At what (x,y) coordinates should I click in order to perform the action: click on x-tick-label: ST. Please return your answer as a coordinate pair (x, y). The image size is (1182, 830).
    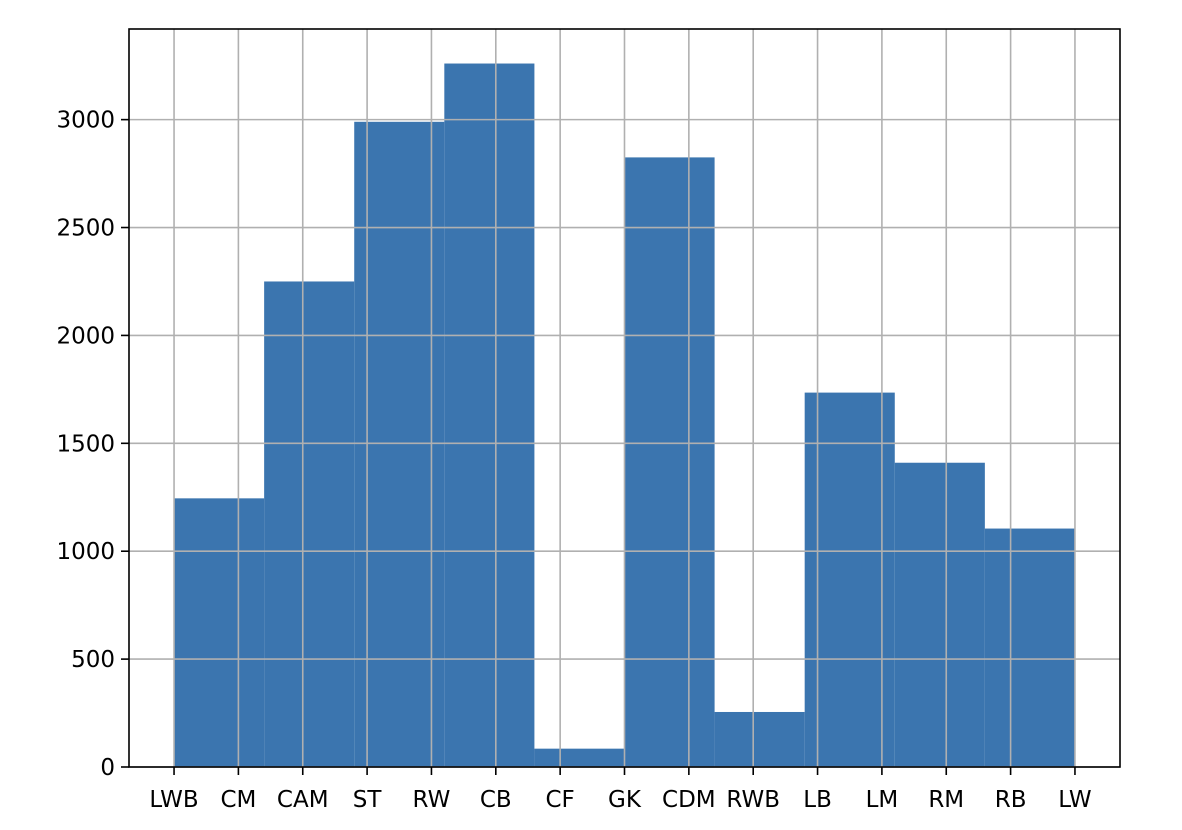
    Looking at the image, I should click on (368, 800).